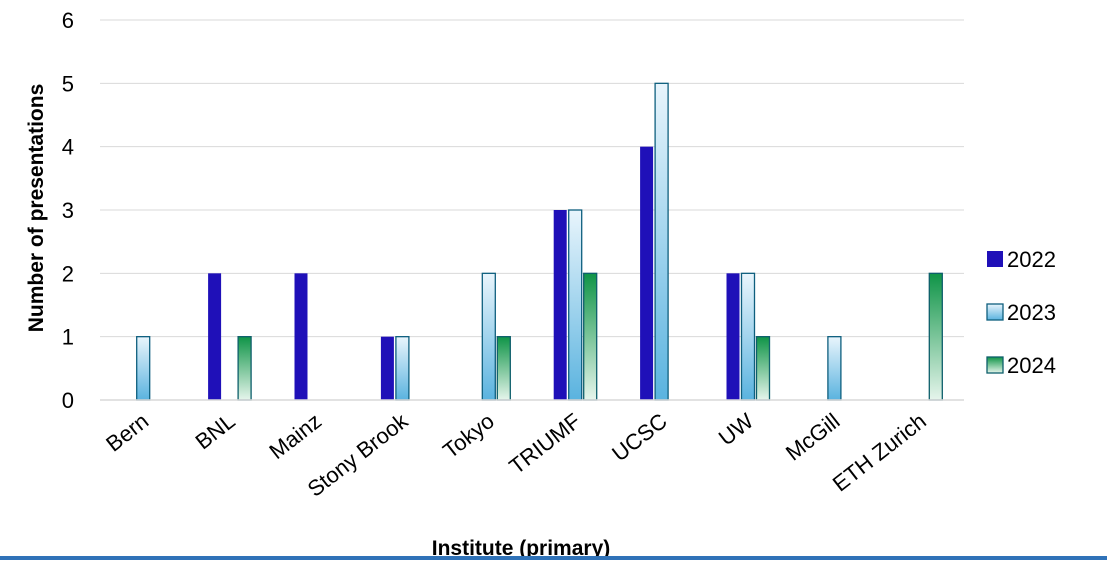 The width and height of the screenshot is (1107, 562). I want to click on x-tick-label: TRIUMF, so click(544, 443).